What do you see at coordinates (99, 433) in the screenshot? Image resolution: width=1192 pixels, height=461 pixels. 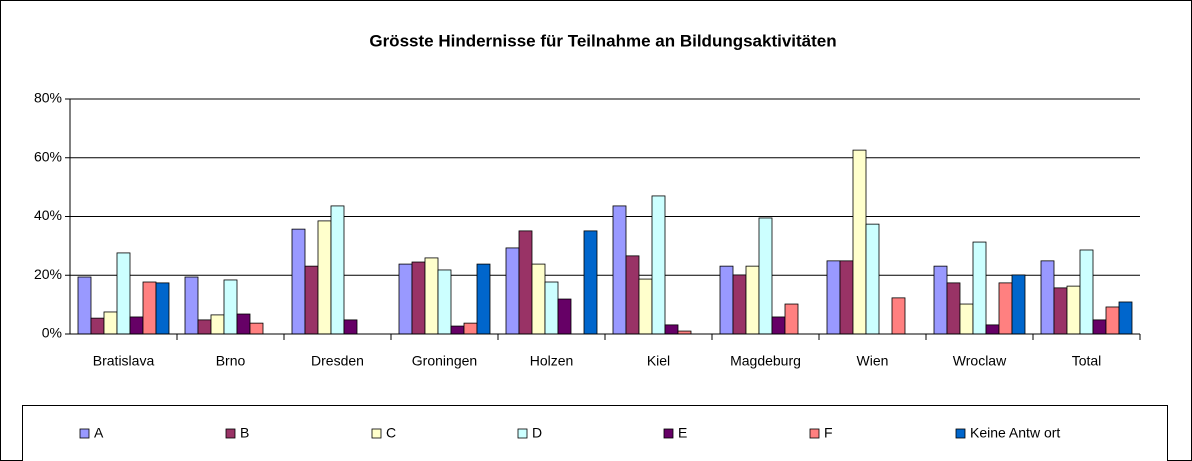 I see `legend-label: A` at bounding box center [99, 433].